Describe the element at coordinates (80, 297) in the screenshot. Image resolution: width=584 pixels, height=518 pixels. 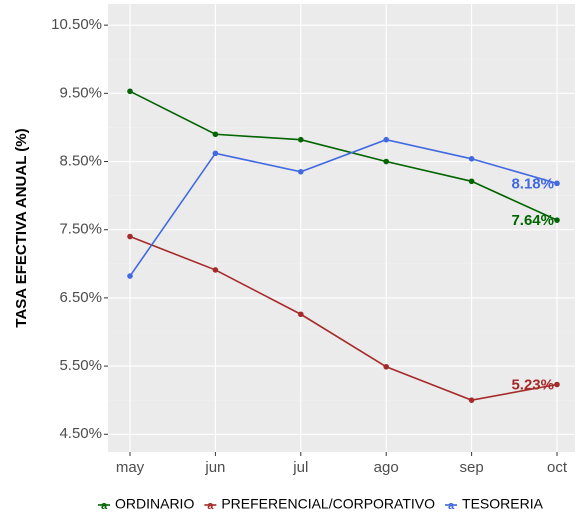
I see `y-tick-label: 6.50%` at that location.